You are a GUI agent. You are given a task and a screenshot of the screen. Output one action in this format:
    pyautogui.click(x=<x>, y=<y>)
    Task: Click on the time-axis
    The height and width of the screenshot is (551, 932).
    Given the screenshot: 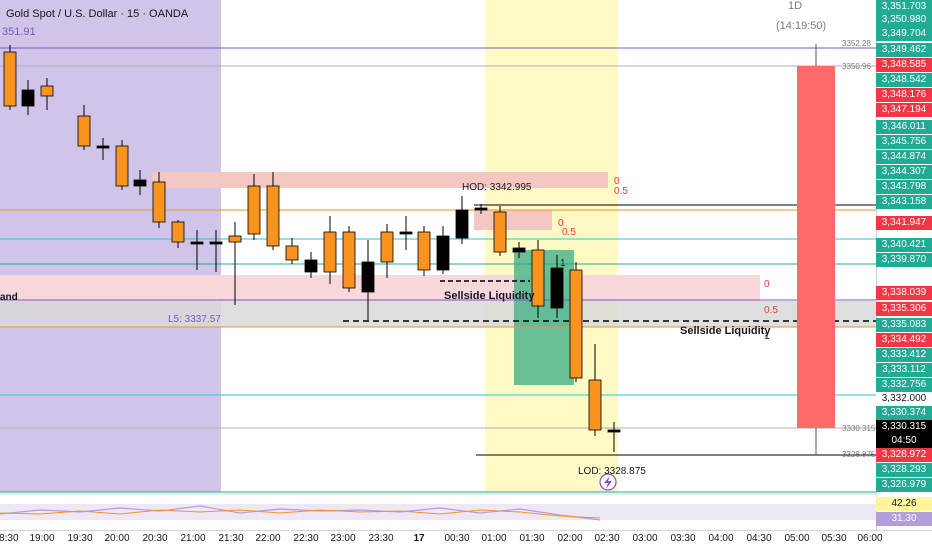 What is the action you would take?
    pyautogui.click(x=466, y=540)
    